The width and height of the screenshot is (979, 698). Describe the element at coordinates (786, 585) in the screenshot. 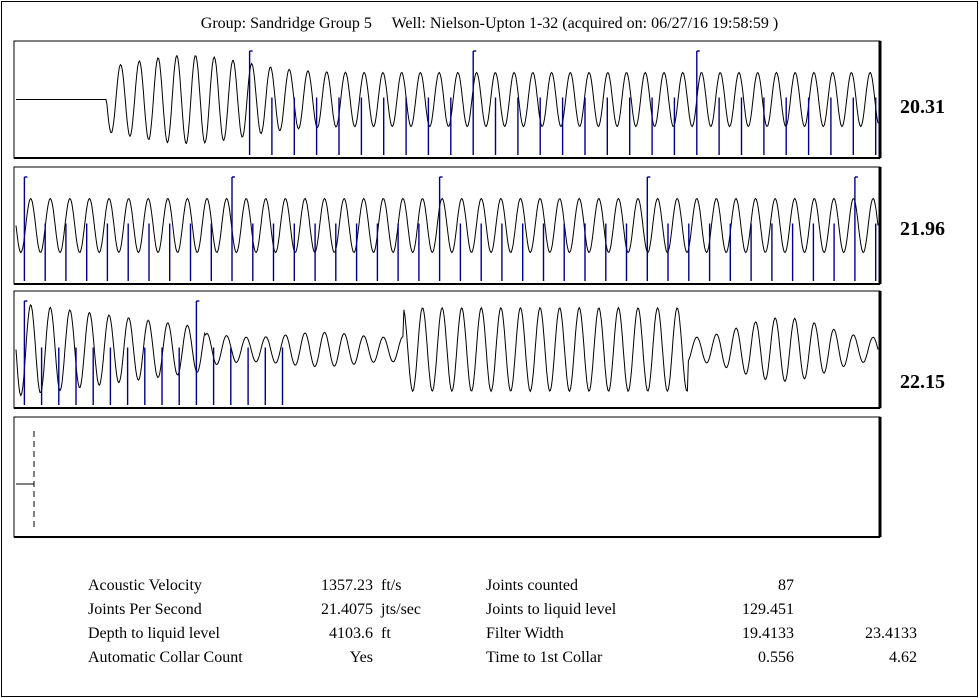

I see `joints-counted-value: 87` at that location.